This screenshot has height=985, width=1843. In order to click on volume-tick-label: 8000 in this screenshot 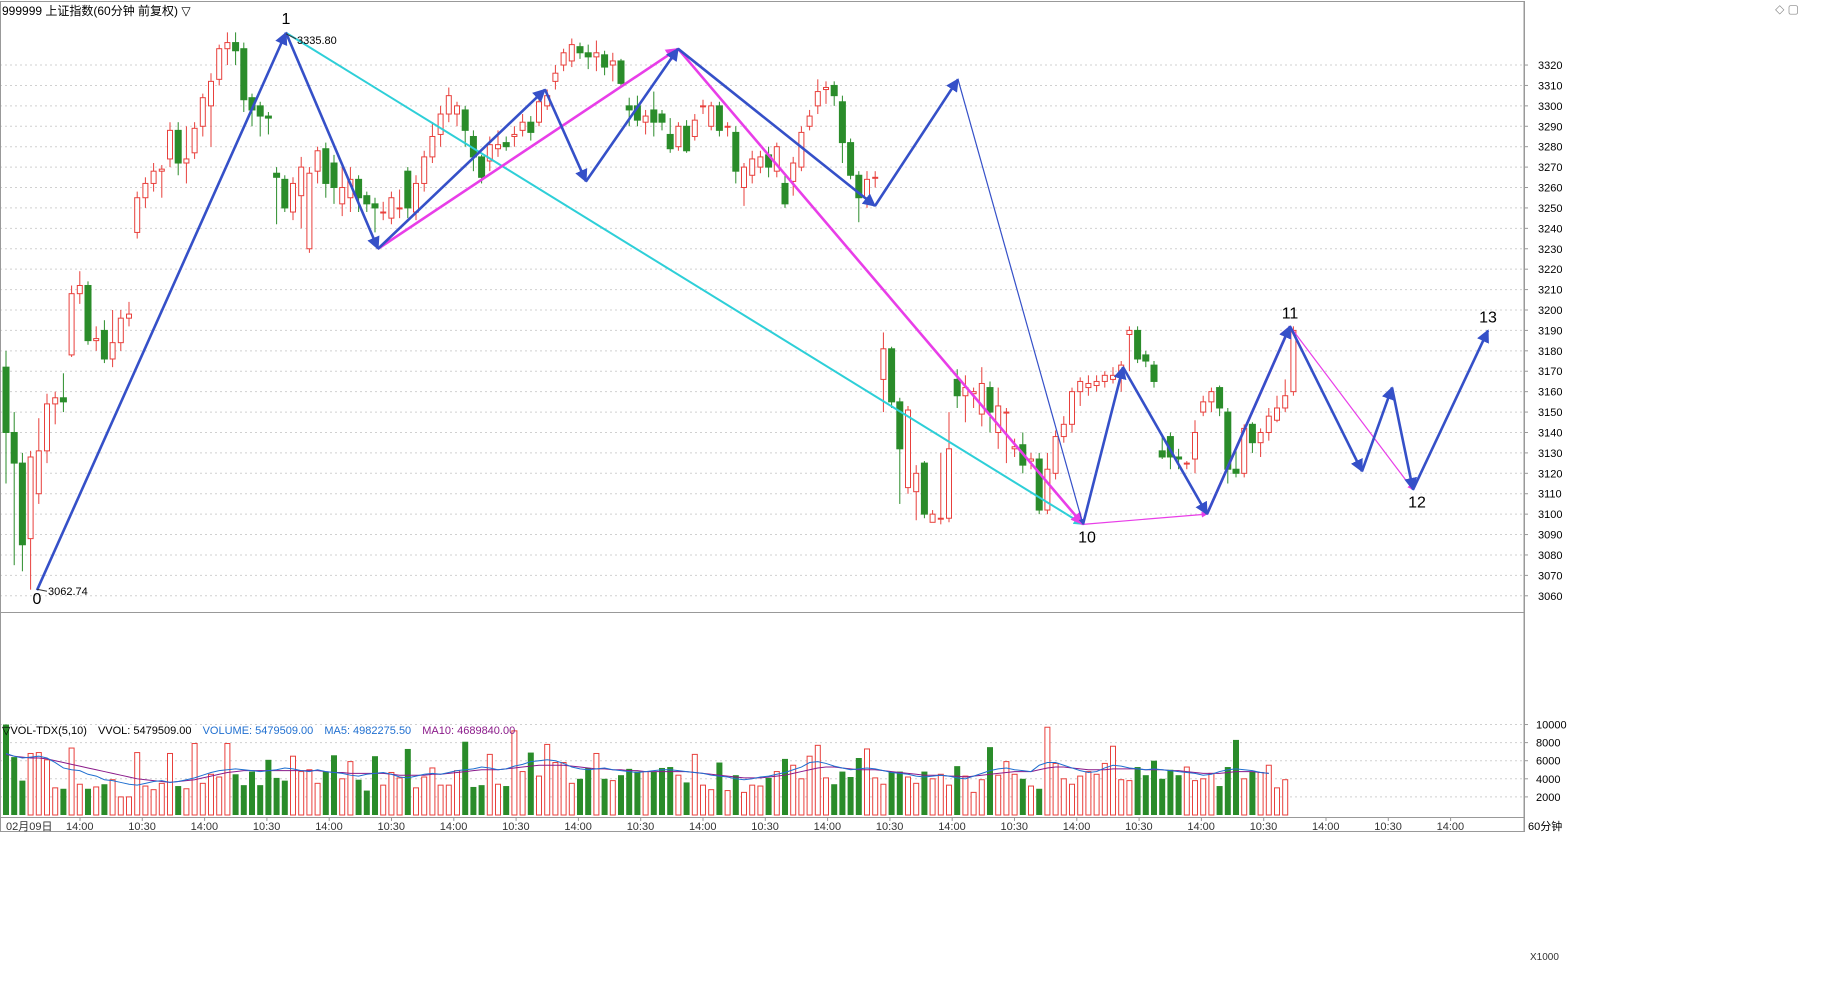, I will do `click(1548, 744)`.